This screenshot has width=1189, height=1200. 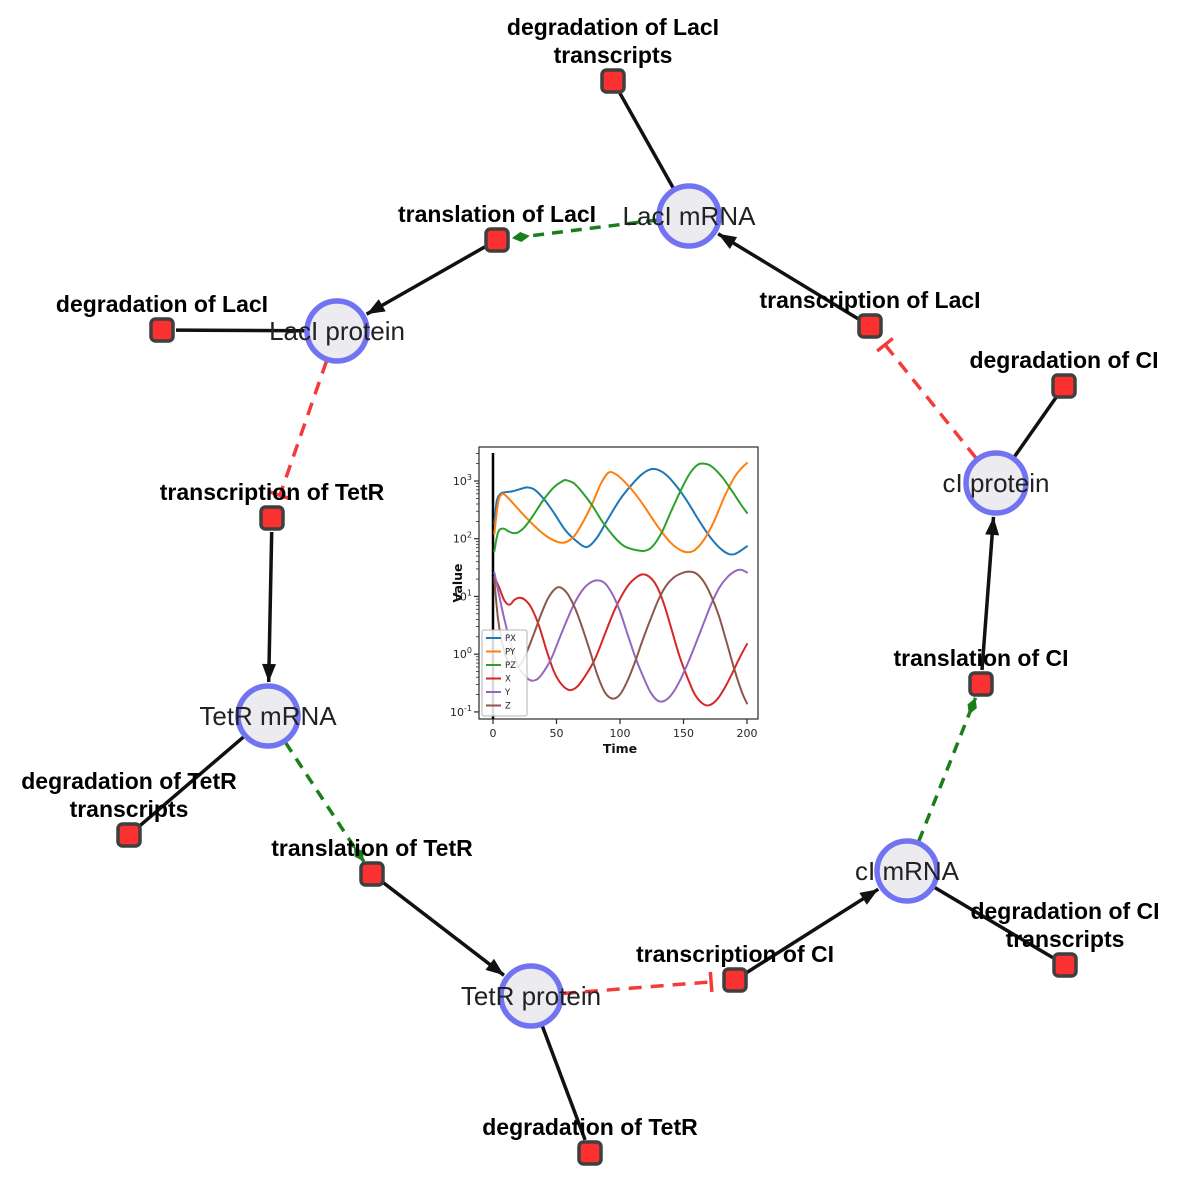 I want to click on y-tick-label: 10¹, so click(x=462, y=595).